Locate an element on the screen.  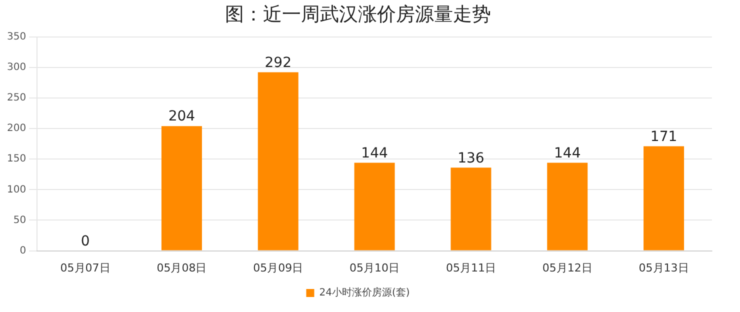
legend-label: 24小时涨价房源(套) is located at coordinates (364, 292).